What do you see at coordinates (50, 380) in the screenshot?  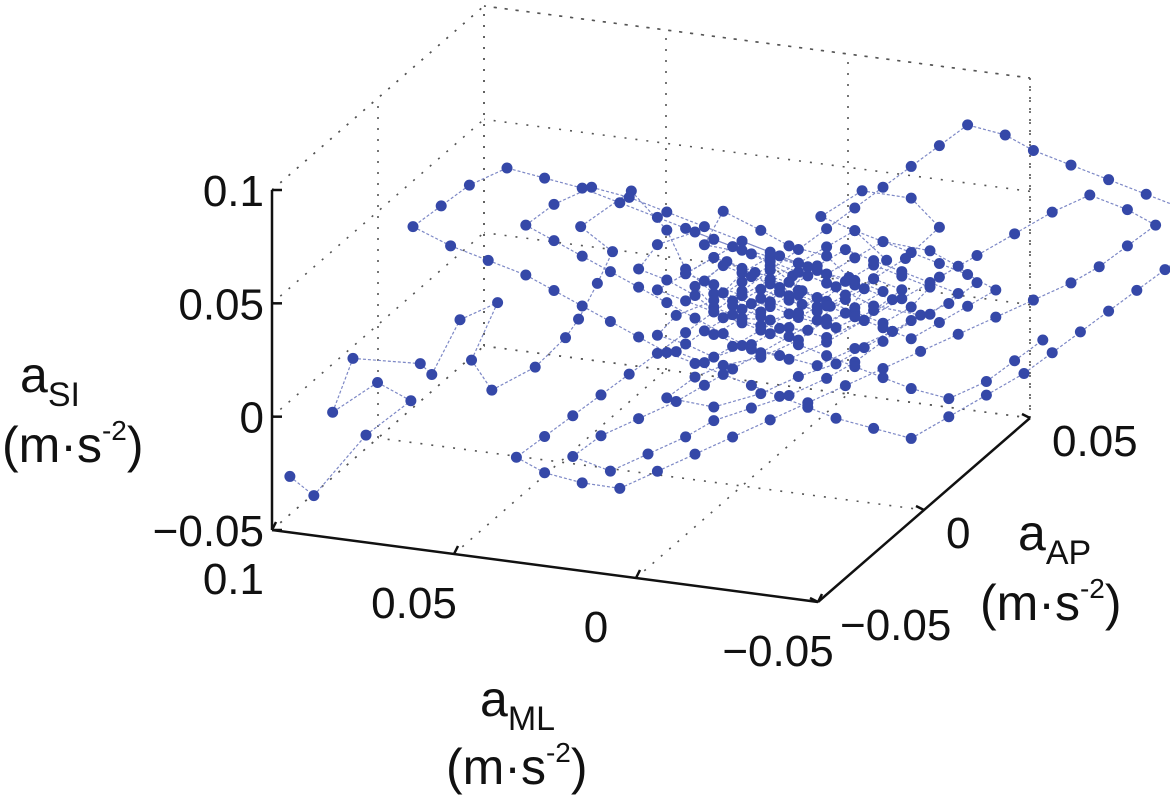 I see `z-axis-label: aSI` at bounding box center [50, 380].